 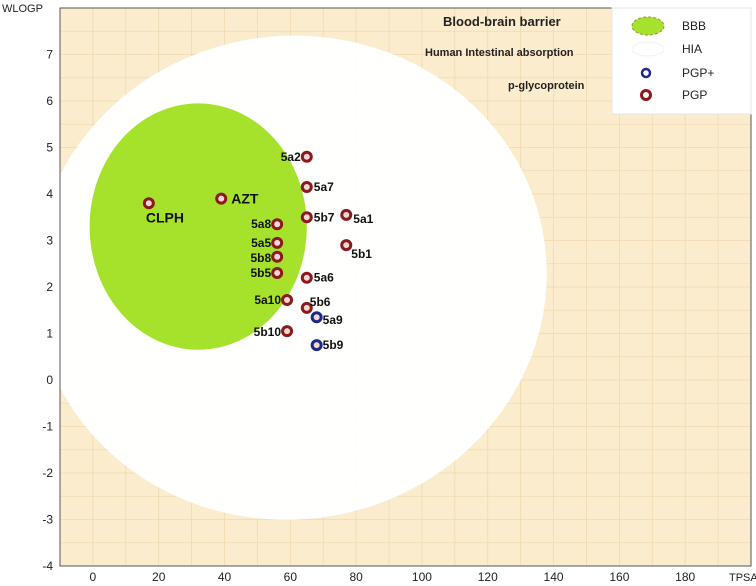 What do you see at coordinates (306, 187) in the screenshot?
I see `data-point-5a7` at bounding box center [306, 187].